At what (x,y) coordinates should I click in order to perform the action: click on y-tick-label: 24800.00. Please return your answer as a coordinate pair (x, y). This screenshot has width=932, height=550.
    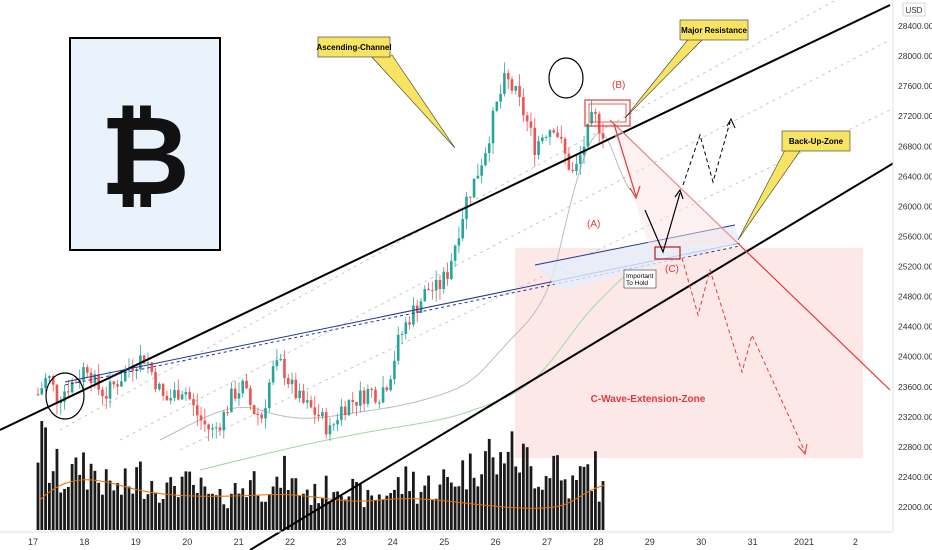
    Looking at the image, I should click on (915, 297).